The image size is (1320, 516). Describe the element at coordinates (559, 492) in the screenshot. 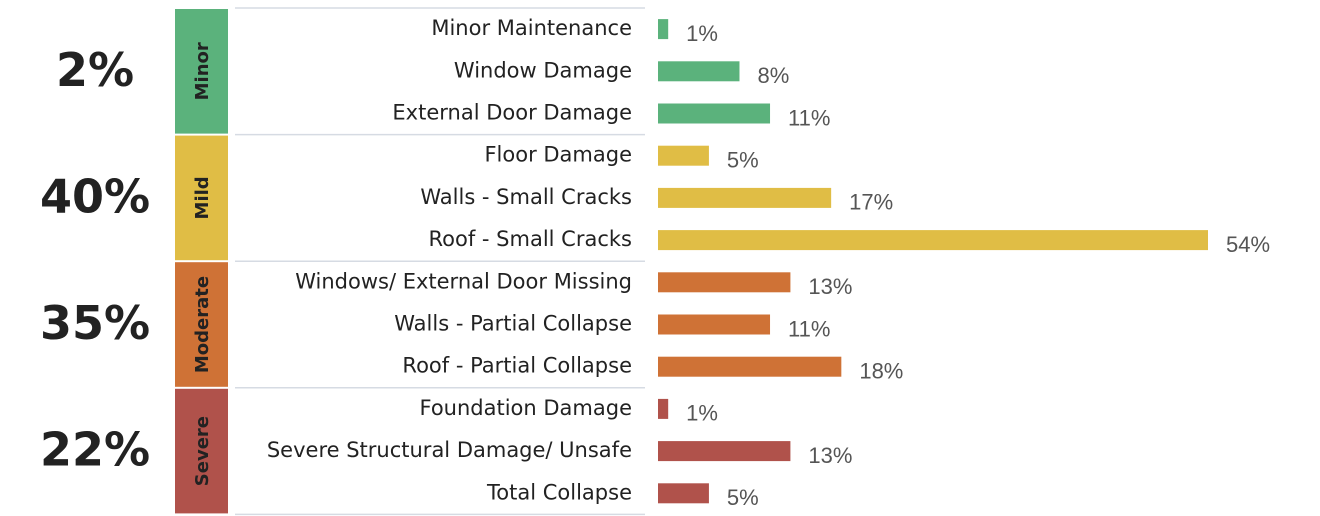

I see `category-label: Total Collapse` at that location.